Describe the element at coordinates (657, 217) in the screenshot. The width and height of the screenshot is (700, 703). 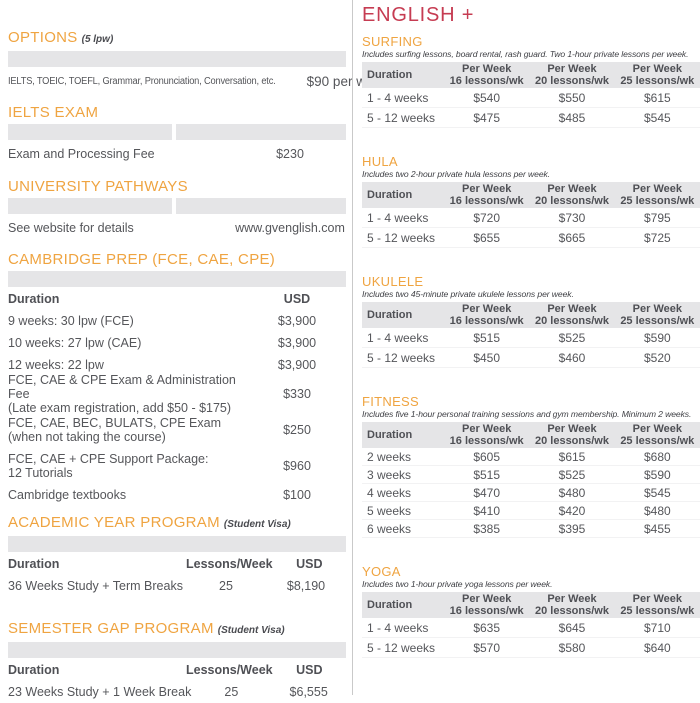
I see `price-cell: $795` at that location.